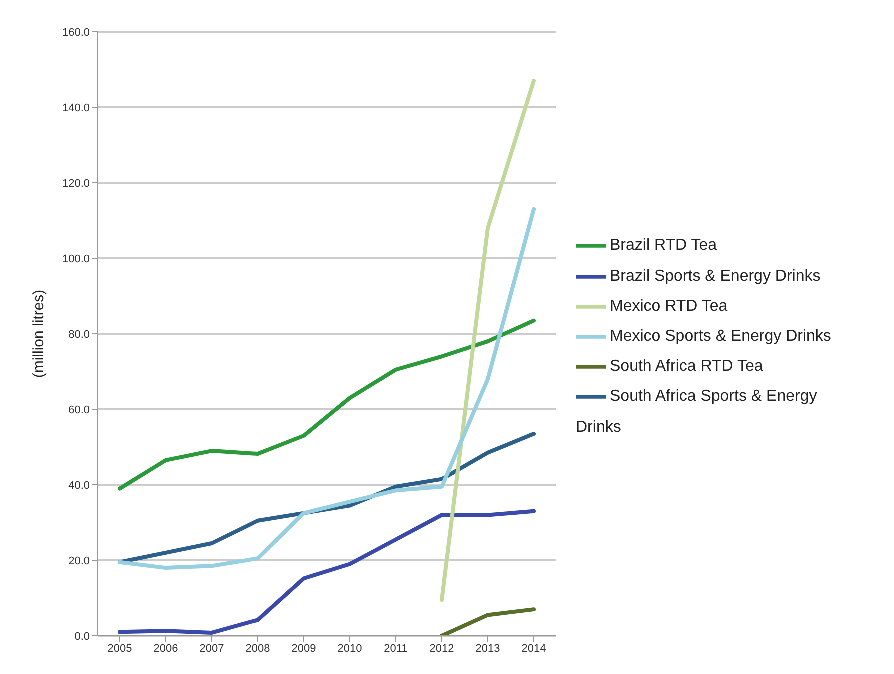  Describe the element at coordinates (488, 648) in the screenshot. I see `x-tick-label: 2013` at that location.